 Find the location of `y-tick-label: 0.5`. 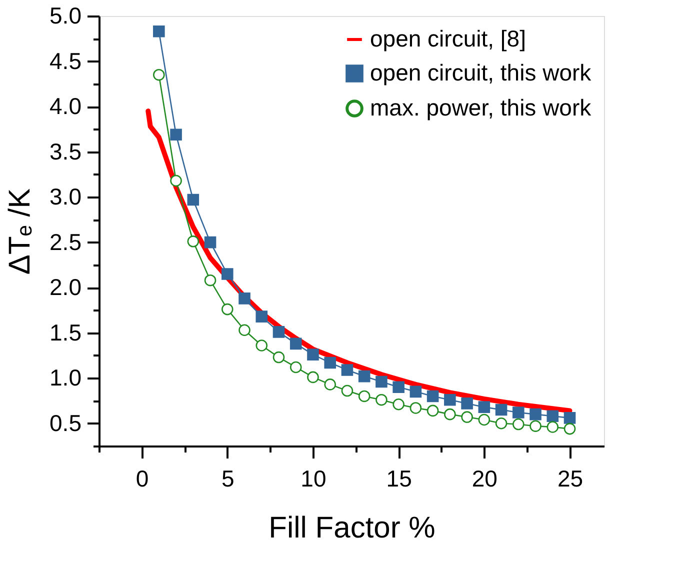

y-tick-label: 0.5 is located at coordinates (66, 423).